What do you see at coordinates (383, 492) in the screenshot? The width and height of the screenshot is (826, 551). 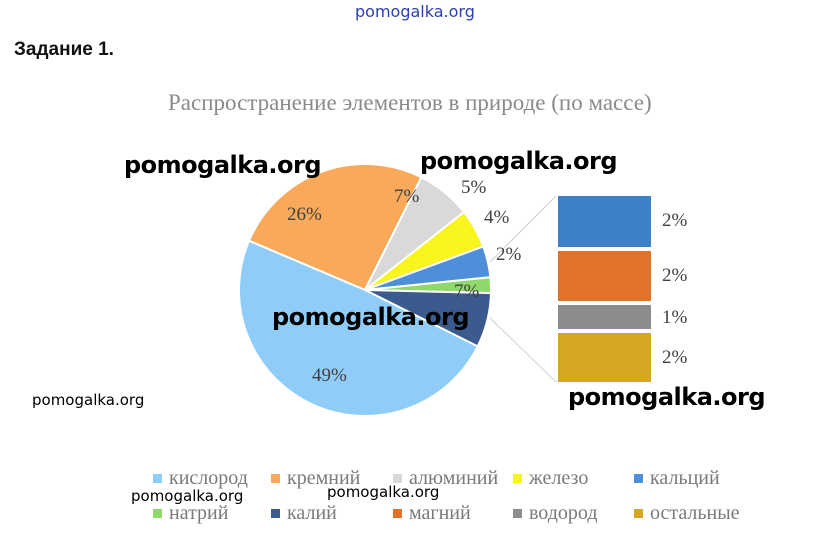 I see `watermark-7: pomogalka.org` at bounding box center [383, 492].